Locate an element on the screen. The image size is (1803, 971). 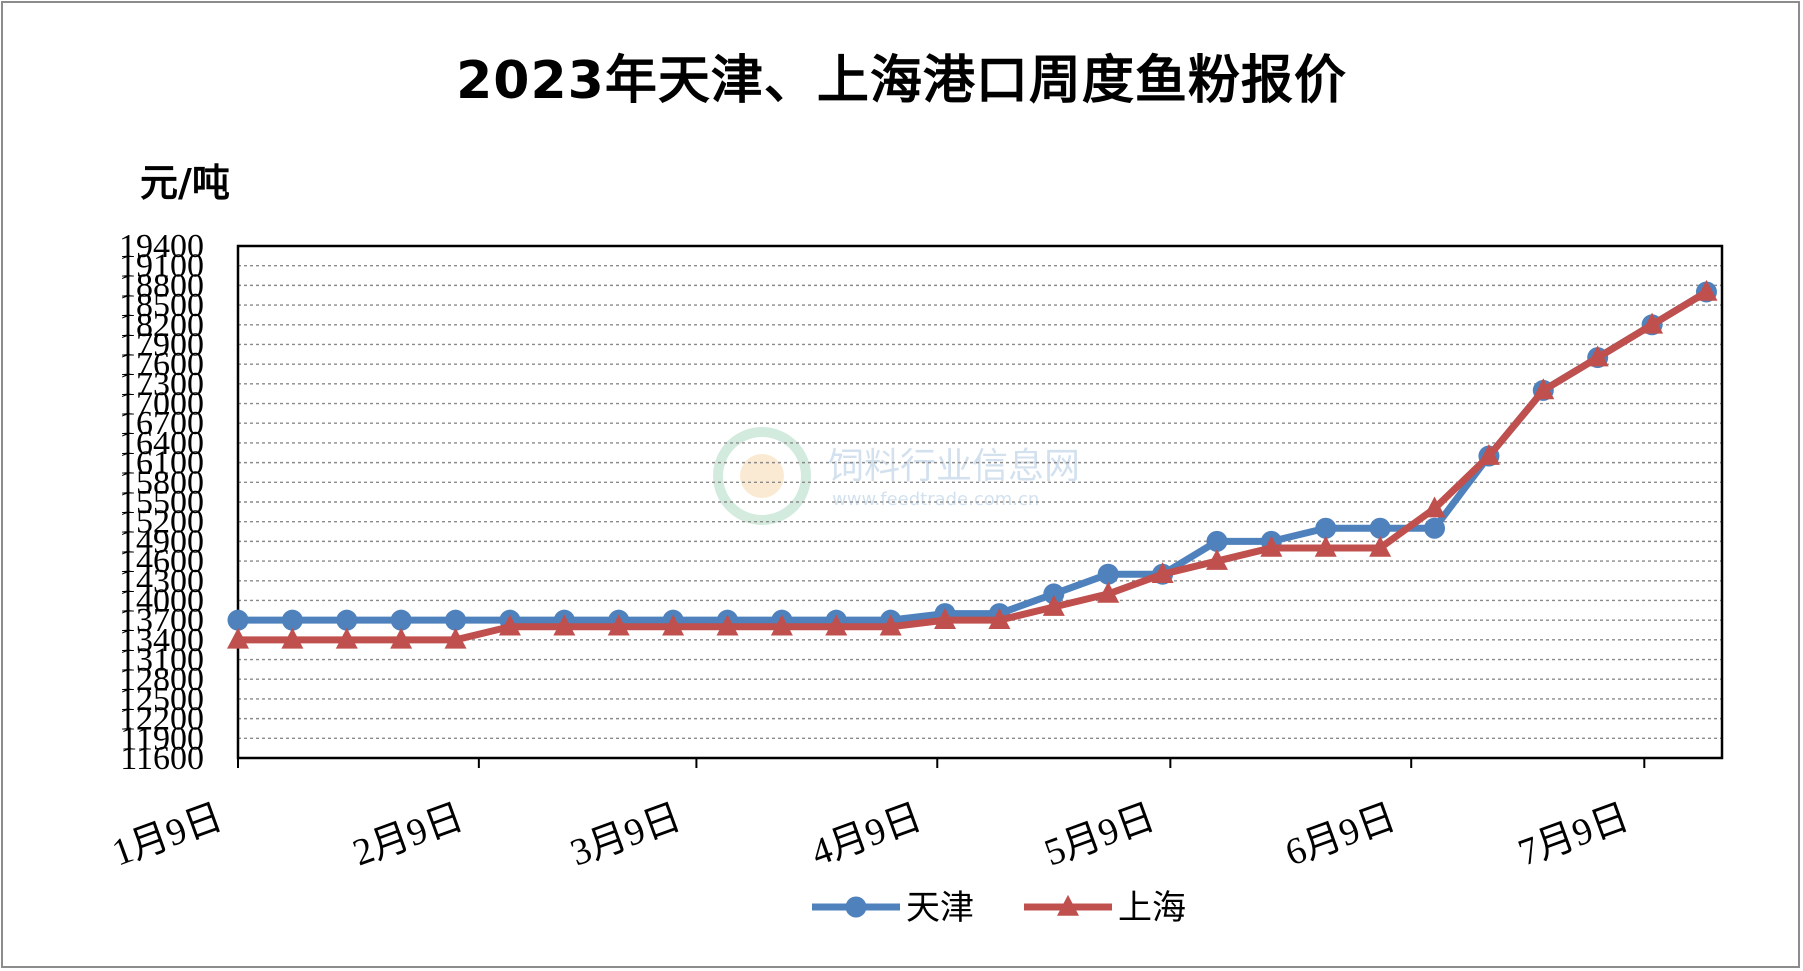
watermark-logo-icon is located at coordinates (762, 476).